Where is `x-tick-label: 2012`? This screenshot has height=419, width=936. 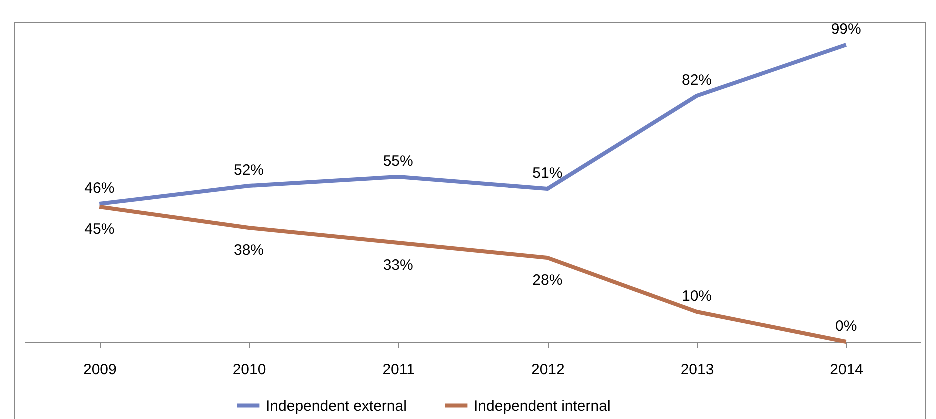 x-tick-label: 2012 is located at coordinates (548, 370).